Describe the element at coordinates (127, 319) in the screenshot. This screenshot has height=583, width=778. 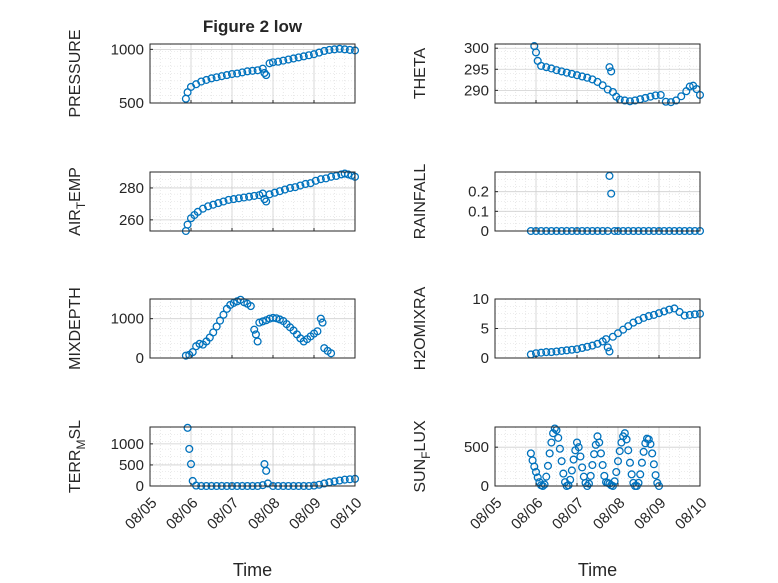
I see `y-tick-label: 1000` at that location.